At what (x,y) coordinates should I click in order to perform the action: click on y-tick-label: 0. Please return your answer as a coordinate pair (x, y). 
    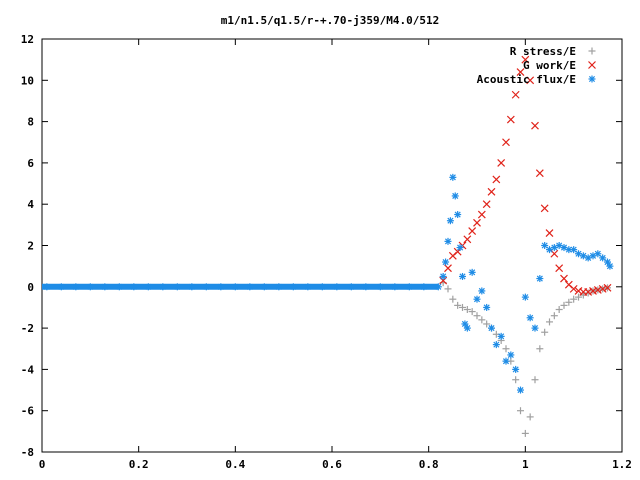
    Looking at the image, I should click on (30, 287).